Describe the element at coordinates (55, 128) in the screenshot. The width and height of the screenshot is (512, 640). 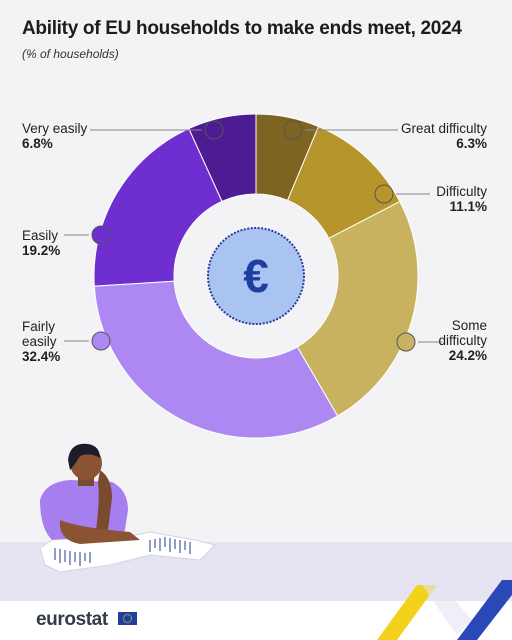
I see `category-label-5: Very easily` at that location.